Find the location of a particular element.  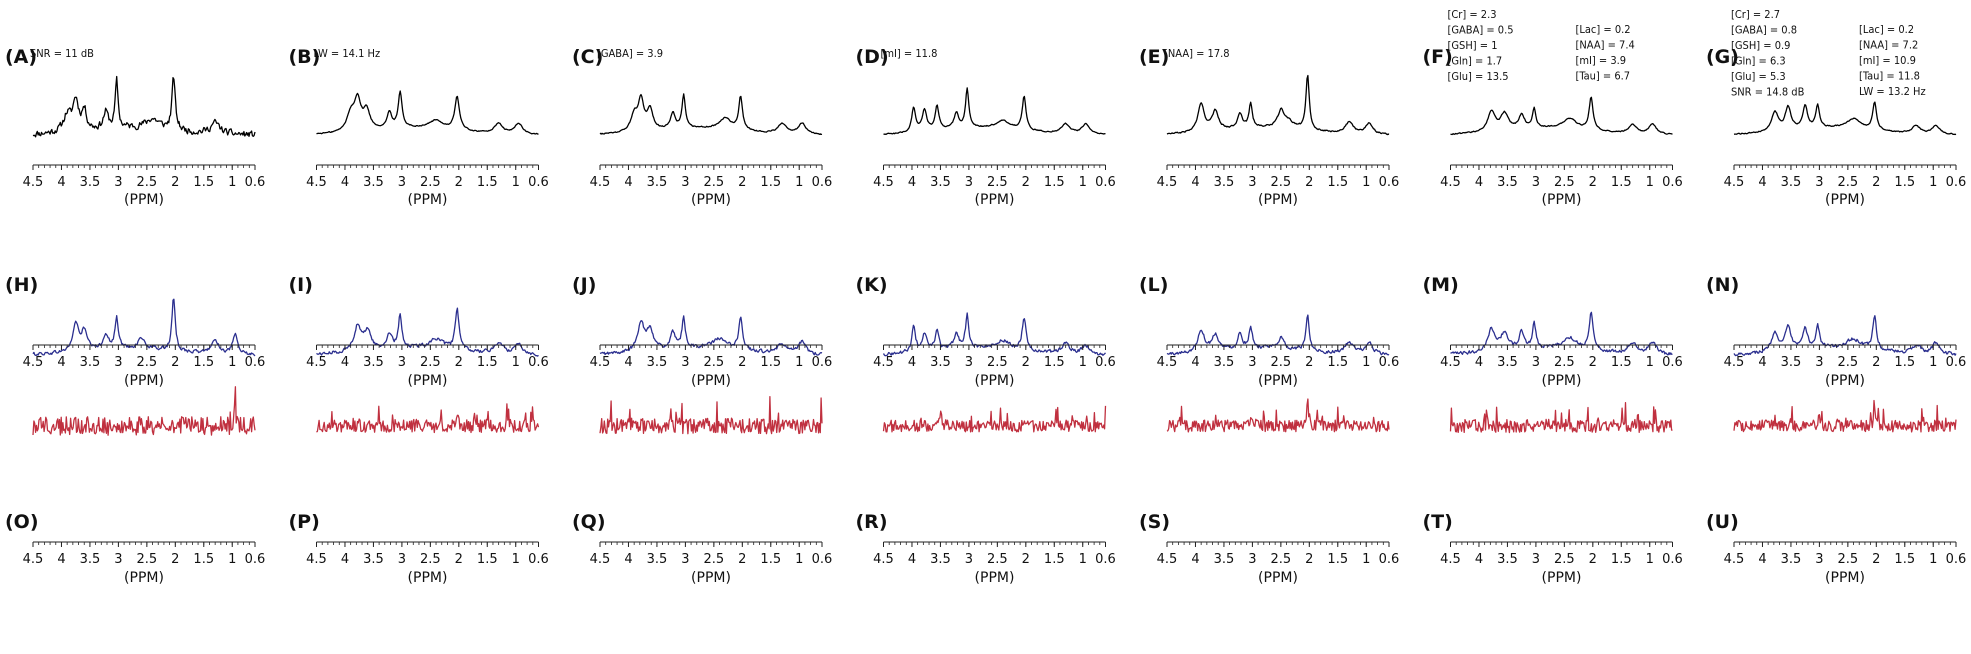

panel-label: (U) is located at coordinates (1722, 522).